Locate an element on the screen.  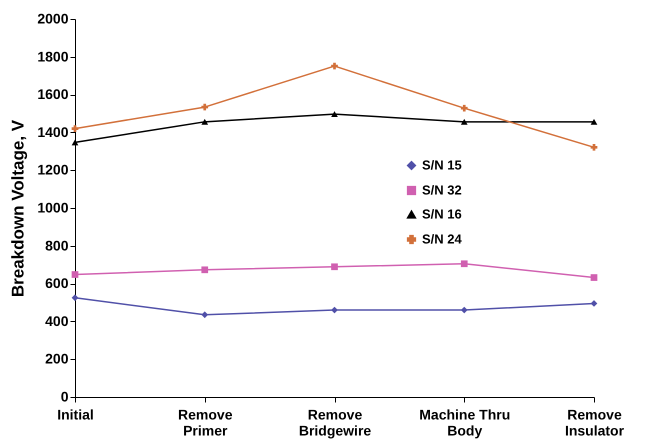
y-tick-label: 800 is located at coordinates (57, 245).